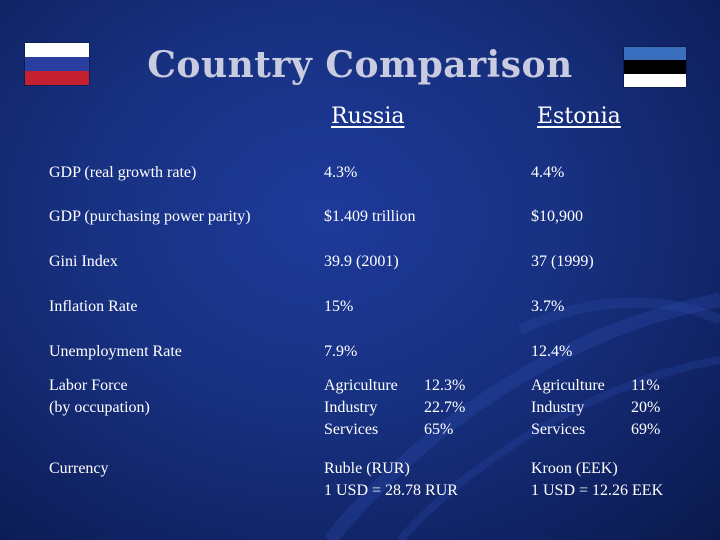 This screenshot has height=540, width=720. Describe the element at coordinates (548, 306) in the screenshot. I see `estonia-inflation: 3.7%` at that location.